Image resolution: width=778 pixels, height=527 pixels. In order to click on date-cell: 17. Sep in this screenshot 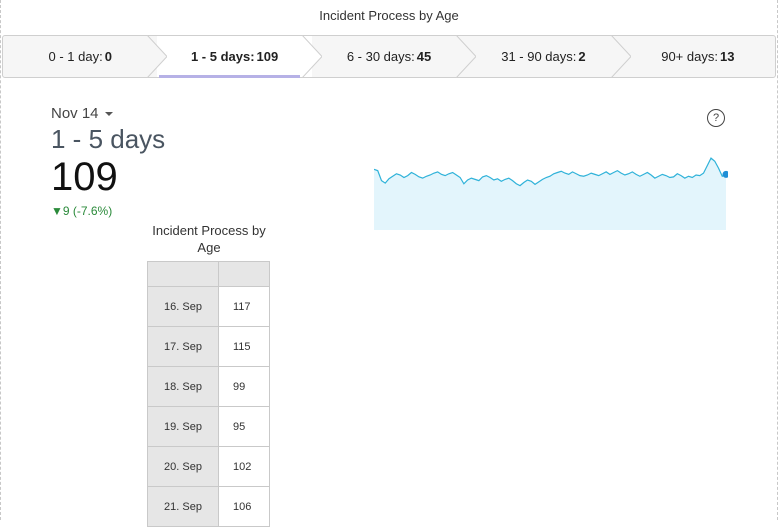, I will do `click(183, 346)`.